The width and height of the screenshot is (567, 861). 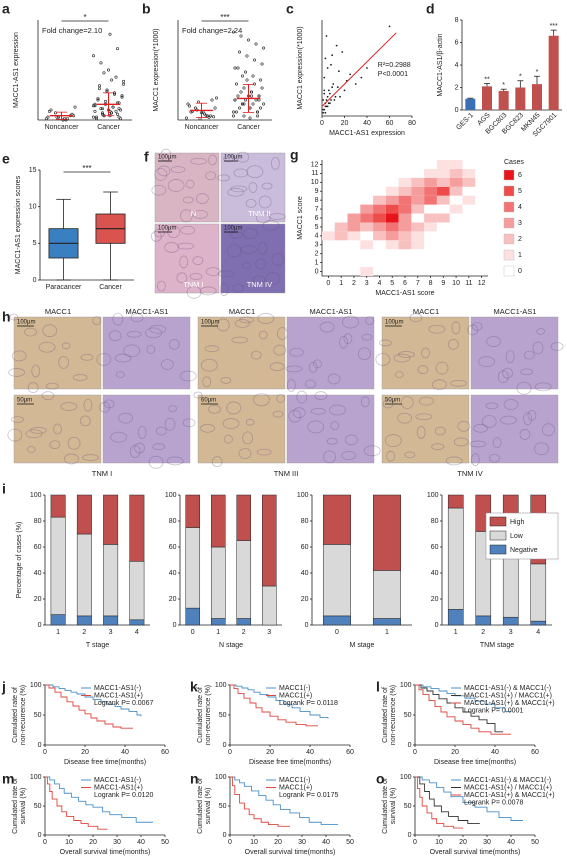 I want to click on significance: ***, so click(x=86, y=168).